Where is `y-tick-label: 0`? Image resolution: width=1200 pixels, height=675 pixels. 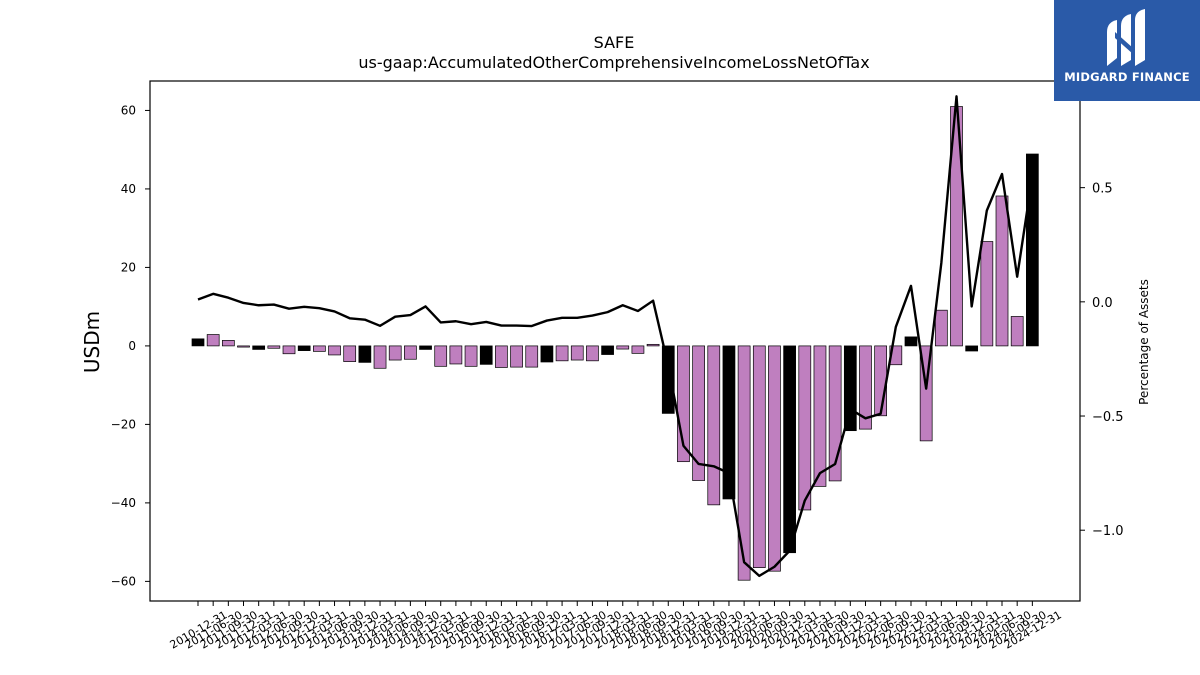
y-tick-label: 0 is located at coordinates (132, 346).